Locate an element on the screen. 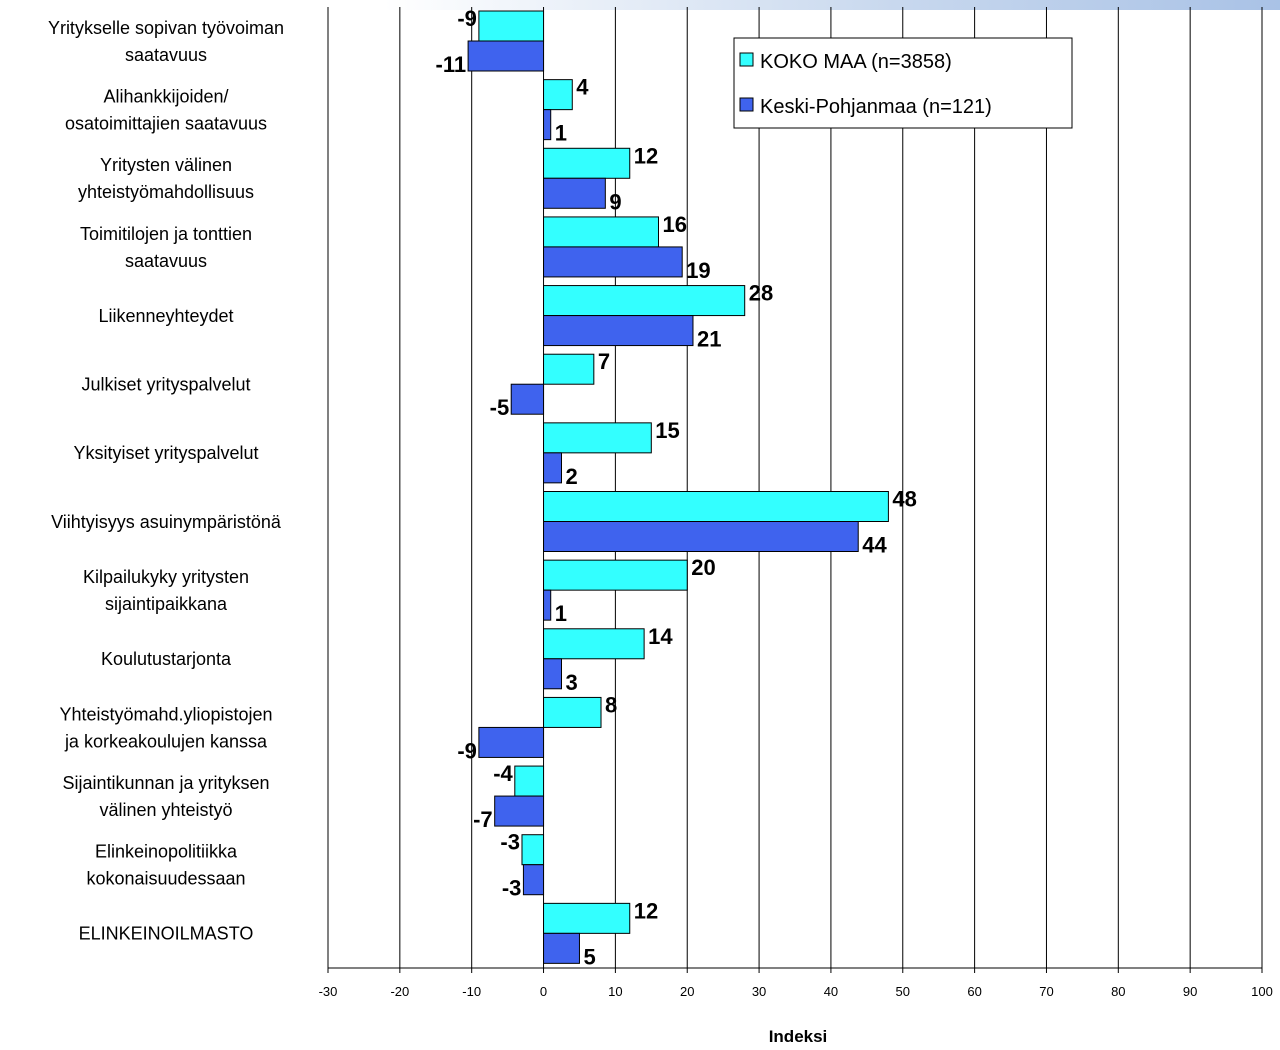  data-label-series1-4: 21 is located at coordinates (709, 339).